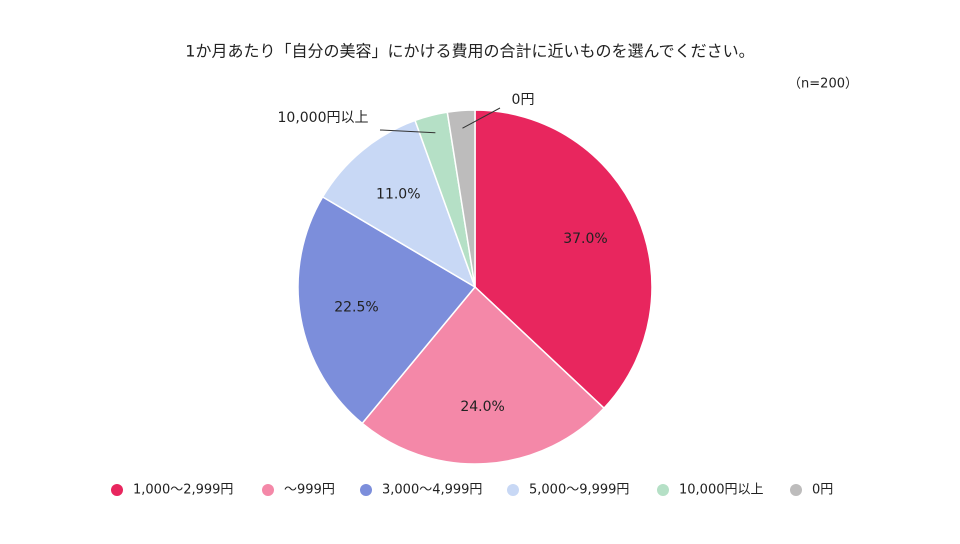 Image resolution: width=960 pixels, height=544 pixels. I want to click on callout-label: 0円, so click(523, 100).